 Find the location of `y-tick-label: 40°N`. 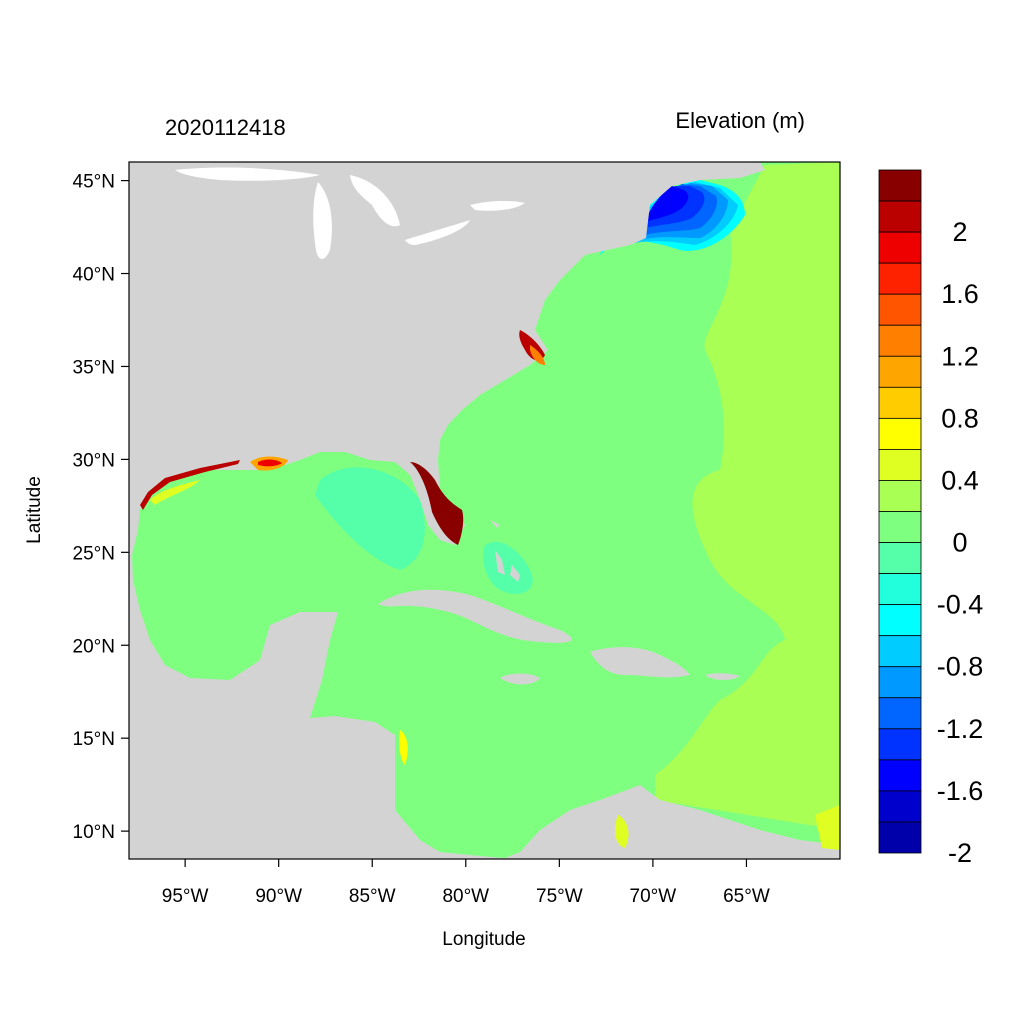

y-tick-label: 40°N is located at coordinates (94, 275).